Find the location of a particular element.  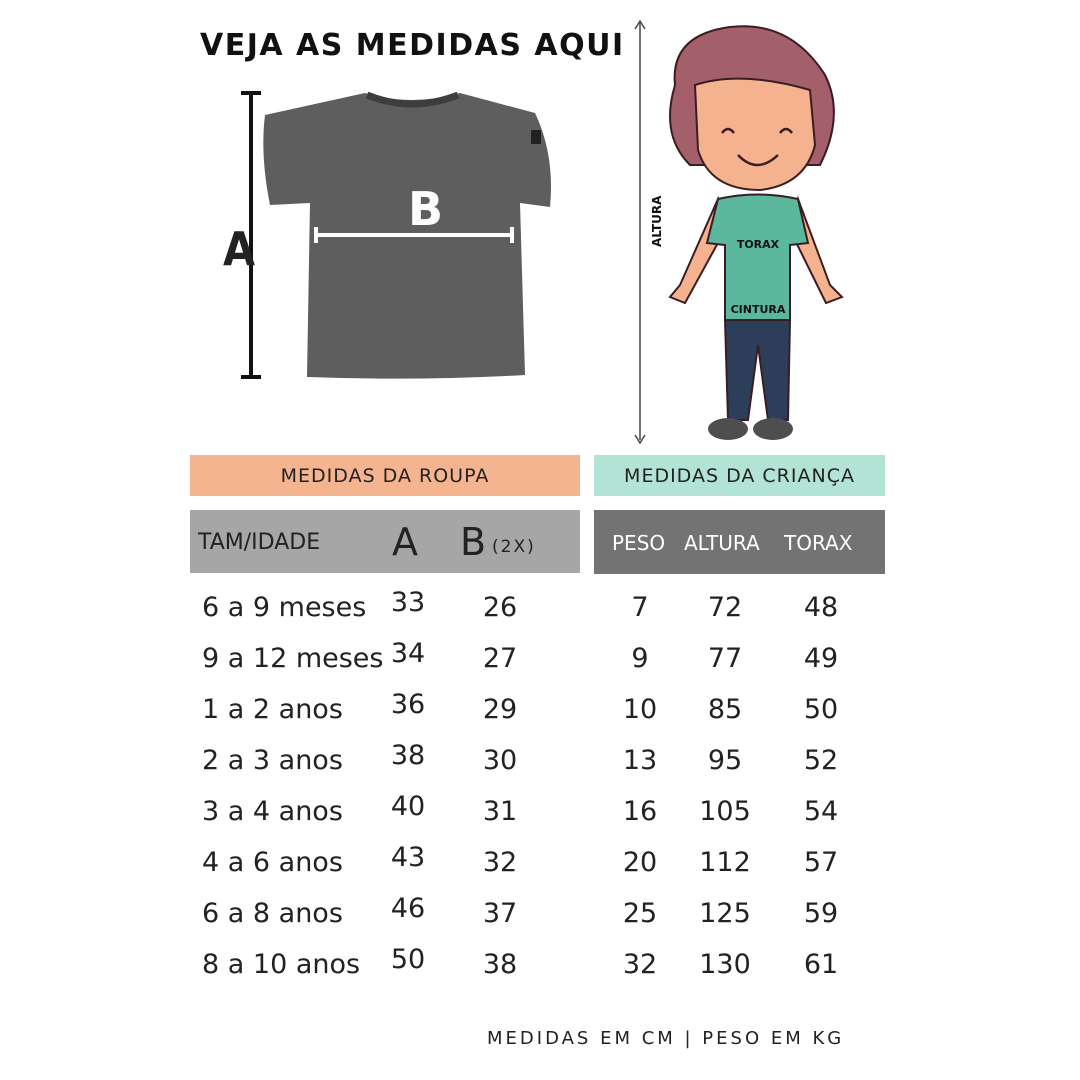

cell-a: 36 is located at coordinates (408, 704).